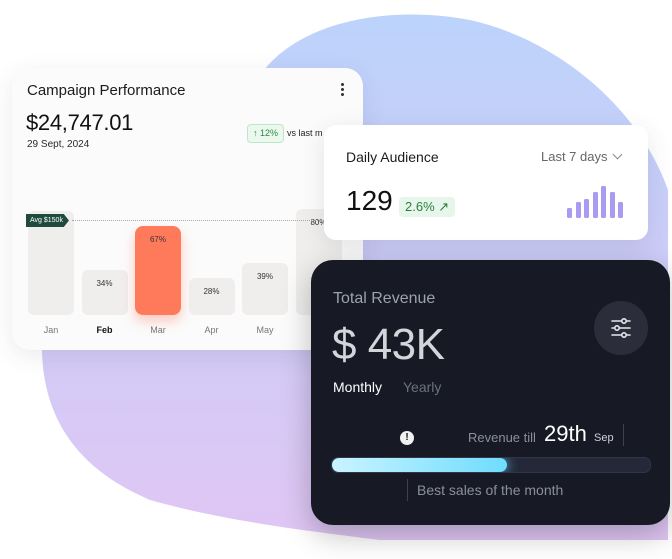  Describe the element at coordinates (51, 330) in the screenshot. I see `x-tick-label: Jan` at that location.